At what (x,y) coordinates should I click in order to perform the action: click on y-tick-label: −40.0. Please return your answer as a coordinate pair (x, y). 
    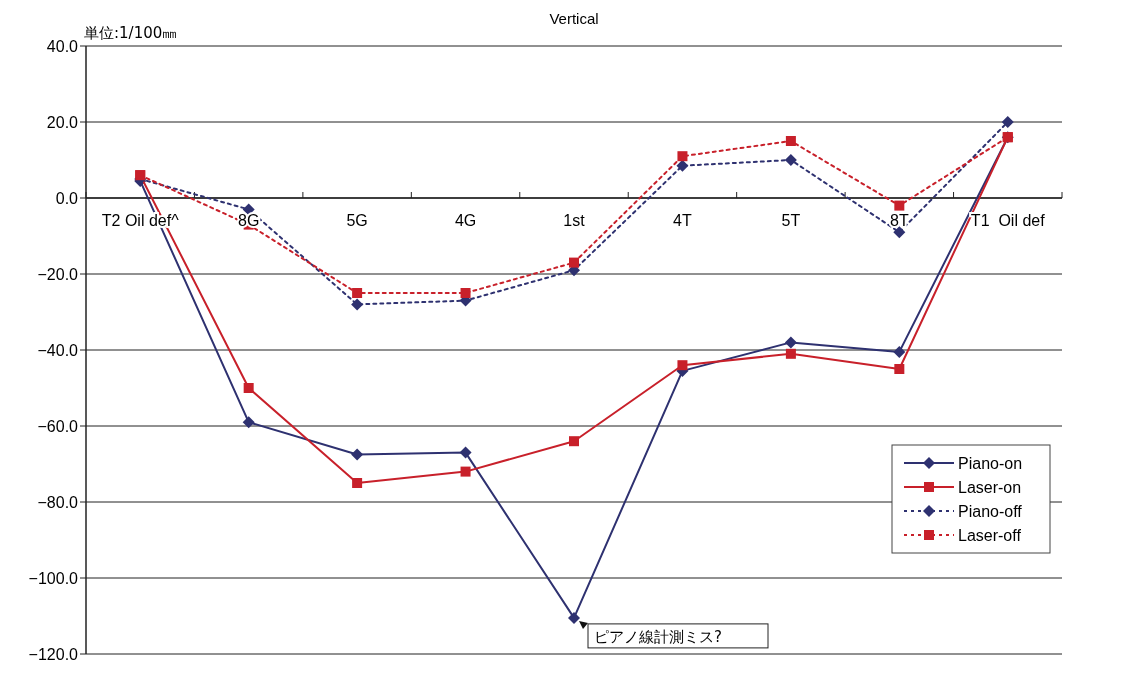
    Looking at the image, I should click on (58, 350).